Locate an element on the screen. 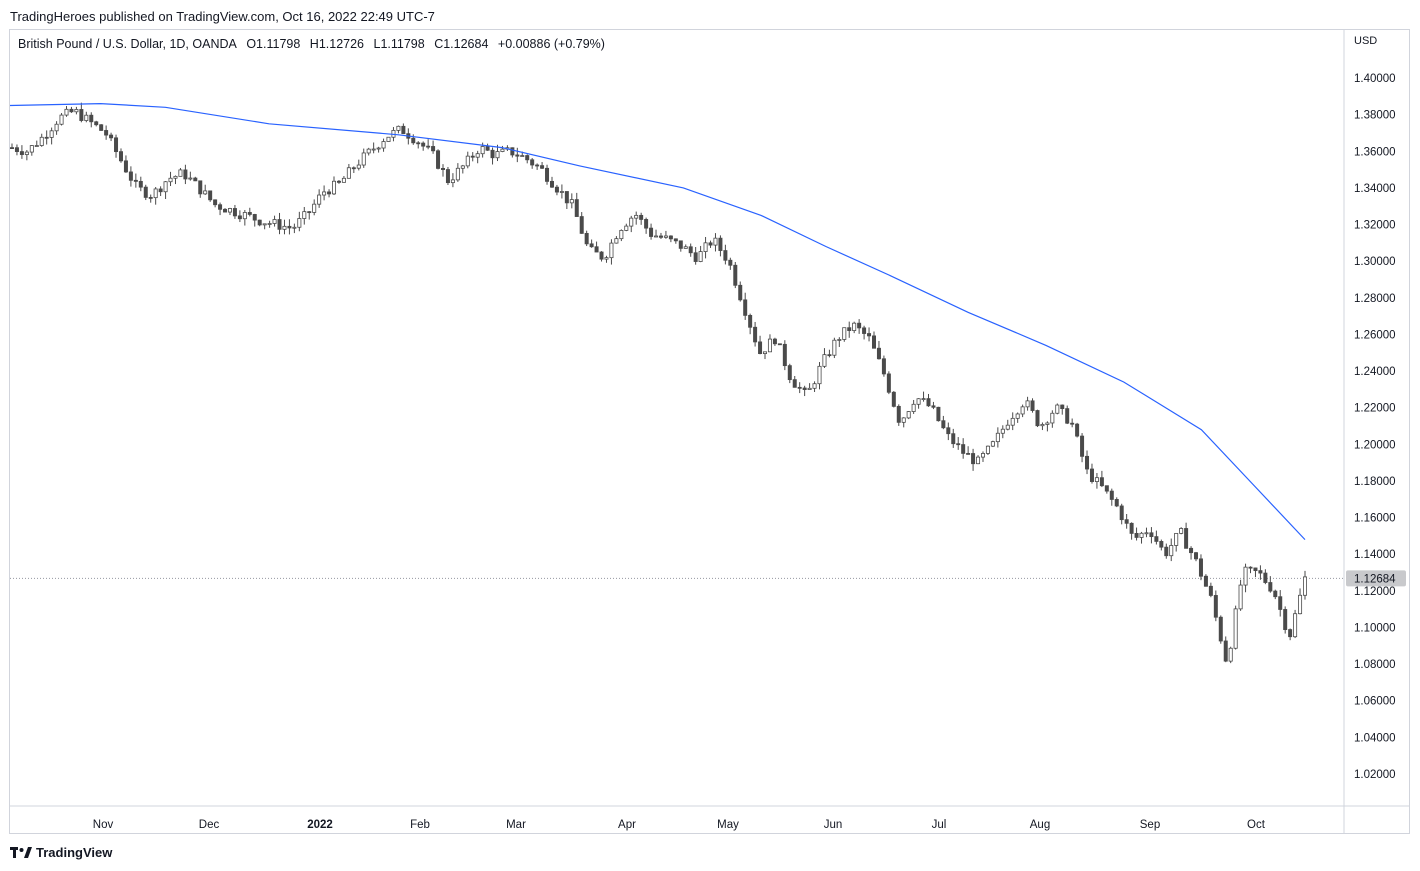  y-tick-label-2: 1.36000 is located at coordinates (1375, 152).